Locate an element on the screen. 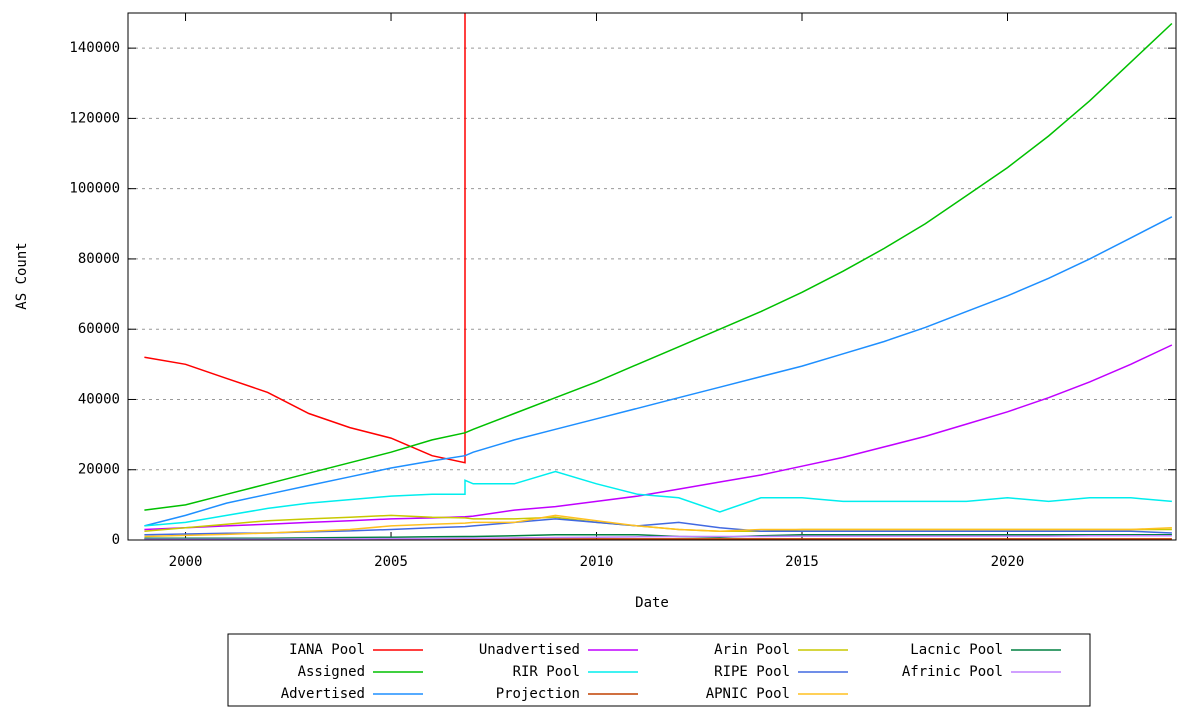 This screenshot has height=711, width=1178. y-tick-label: 40000 is located at coordinates (99, 399).